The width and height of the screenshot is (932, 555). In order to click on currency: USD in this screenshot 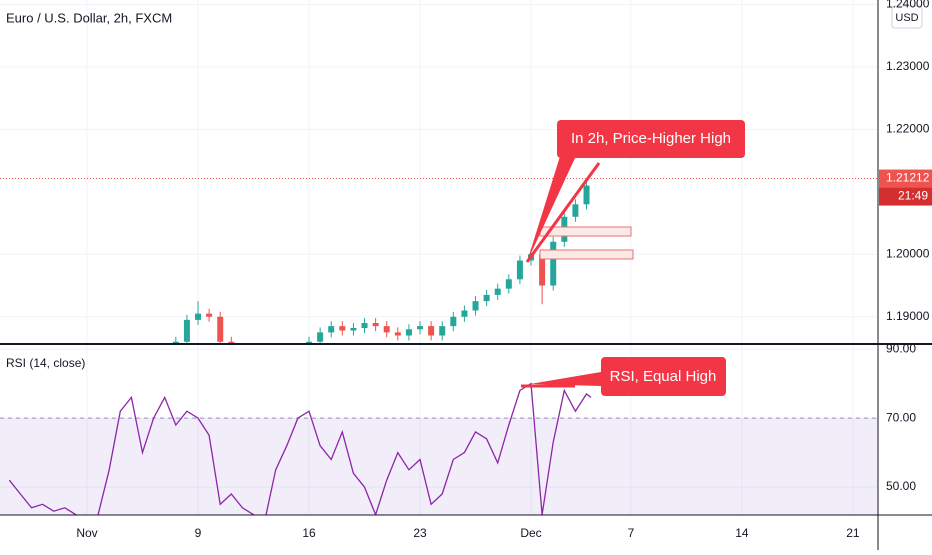, I will do `click(906, 18)`.